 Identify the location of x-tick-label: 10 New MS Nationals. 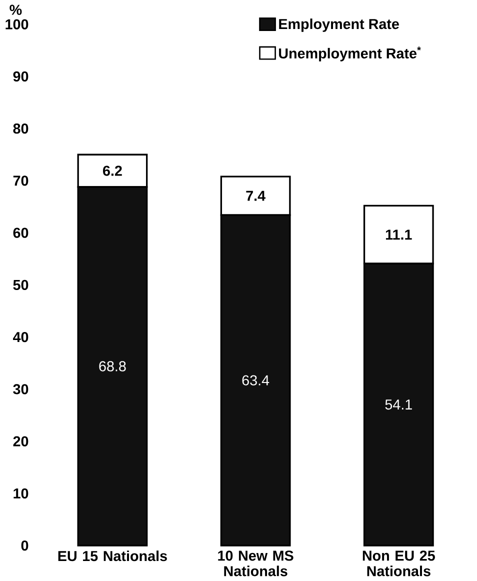
(256, 563).